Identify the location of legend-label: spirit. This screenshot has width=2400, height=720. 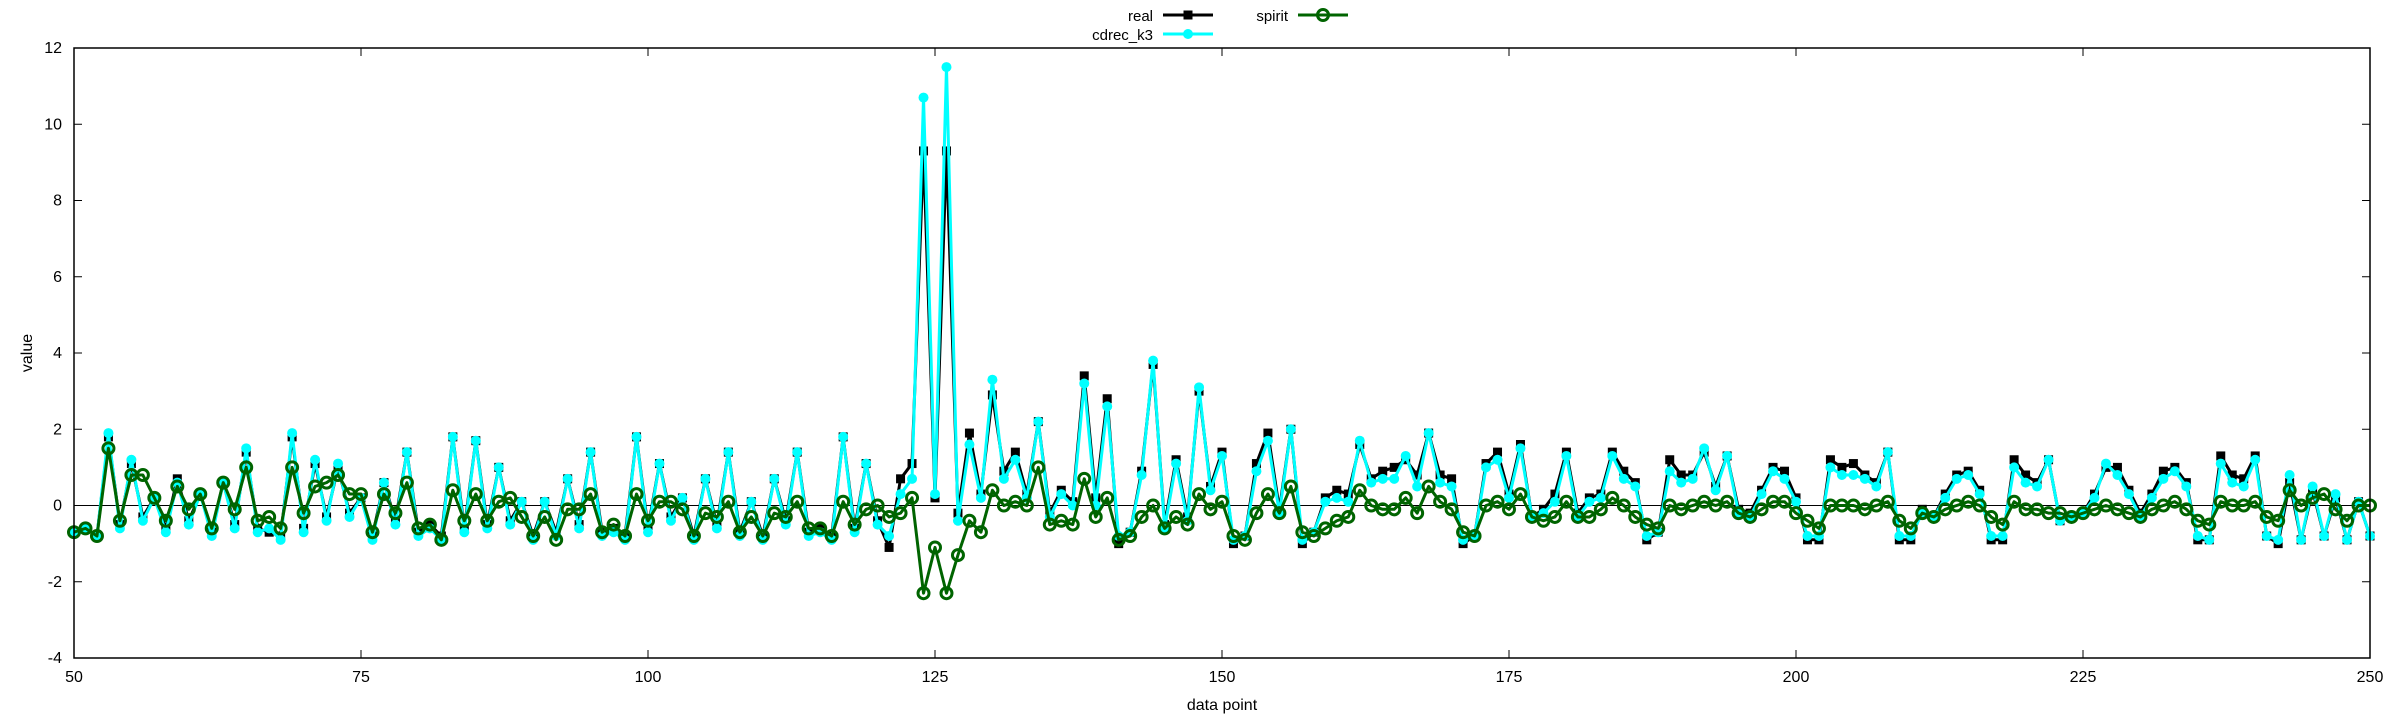
(1272, 16).